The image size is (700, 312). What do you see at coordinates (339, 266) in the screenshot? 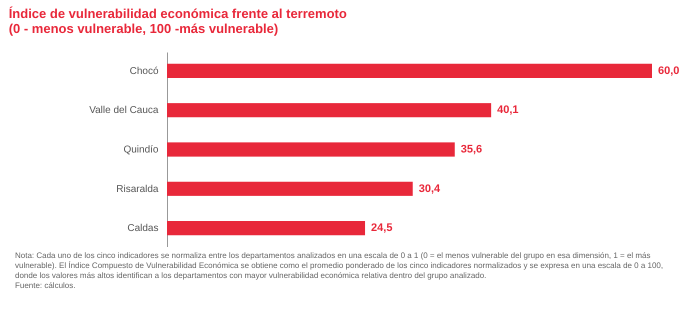
I see `text: Nota: Cada uno de los cinco indicadores se normaliza entre los departamentos analizados en una escala de 0 a 1 (0 = el menos vulnerable del grupo en esa dimensión, 1 = el más vulnerable). El Índice Compuesto de Vulnerabilidad Económica se obtiene como el promedio ponderado de los cinco indicadores normalizados y se expresa en una escala de 0 a 100, donde los valores más altos identifican a los departamentos con mayor vulnerabilidad económica relativa dentro del grupo analizado.` at bounding box center [339, 266].